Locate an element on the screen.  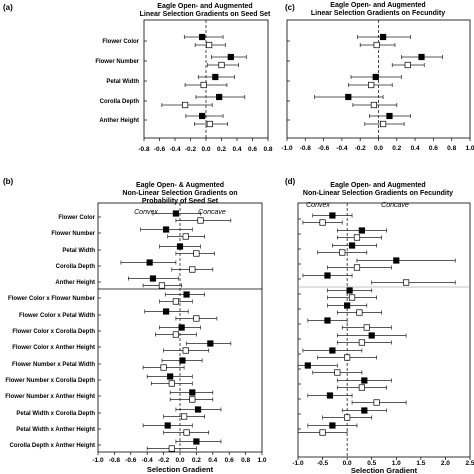
panel-title-line: Non-Linear Selection Gradients on is located at coordinates (179, 193).